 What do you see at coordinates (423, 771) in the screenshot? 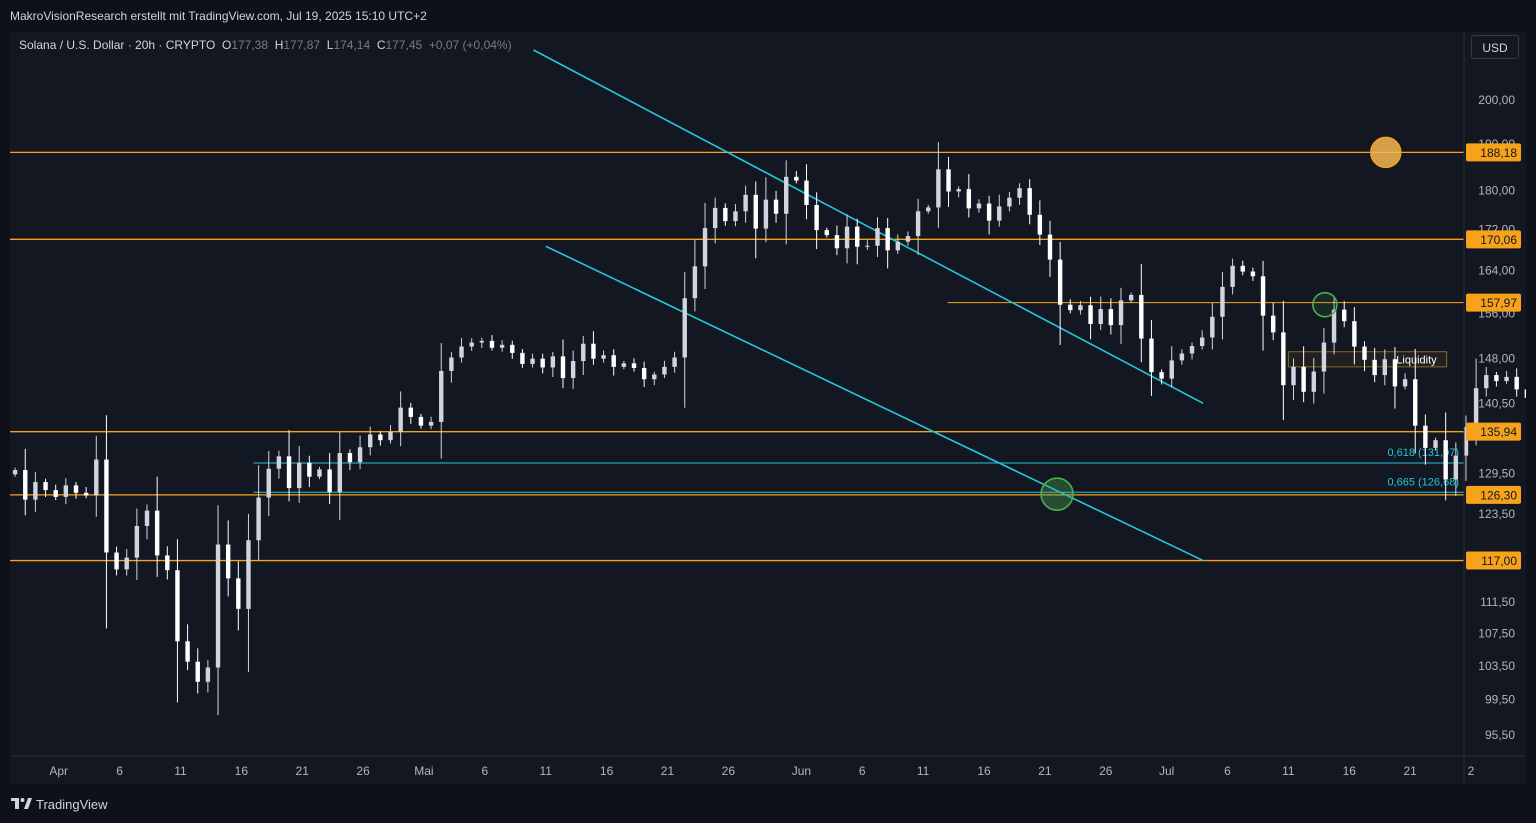
I see `time-tick-label: Mai` at bounding box center [423, 771].